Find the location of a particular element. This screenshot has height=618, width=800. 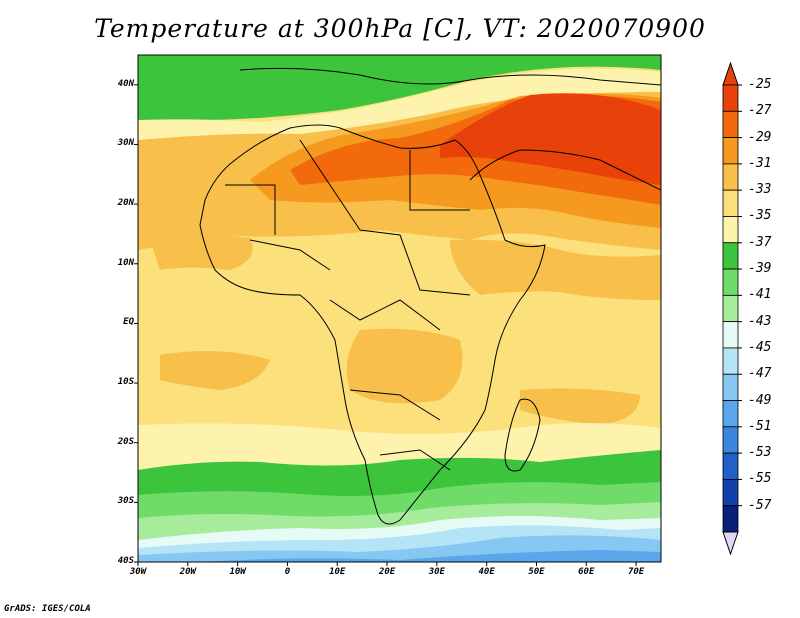

lon-tick-label: 30W is located at coordinates (138, 572).